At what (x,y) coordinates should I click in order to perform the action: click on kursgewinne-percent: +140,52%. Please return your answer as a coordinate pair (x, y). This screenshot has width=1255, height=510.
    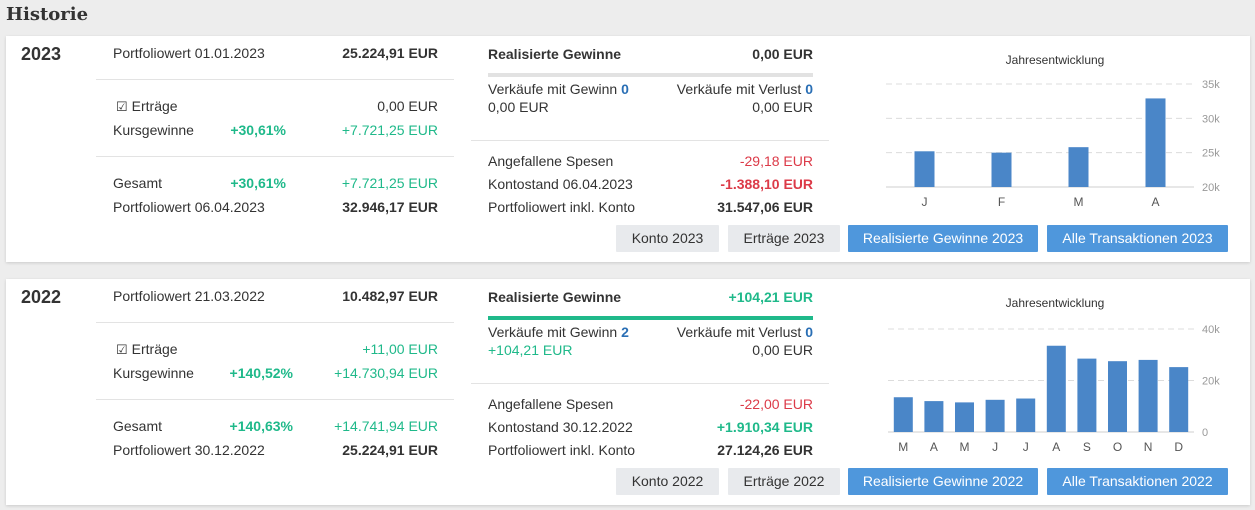
    Looking at the image, I should click on (261, 373).